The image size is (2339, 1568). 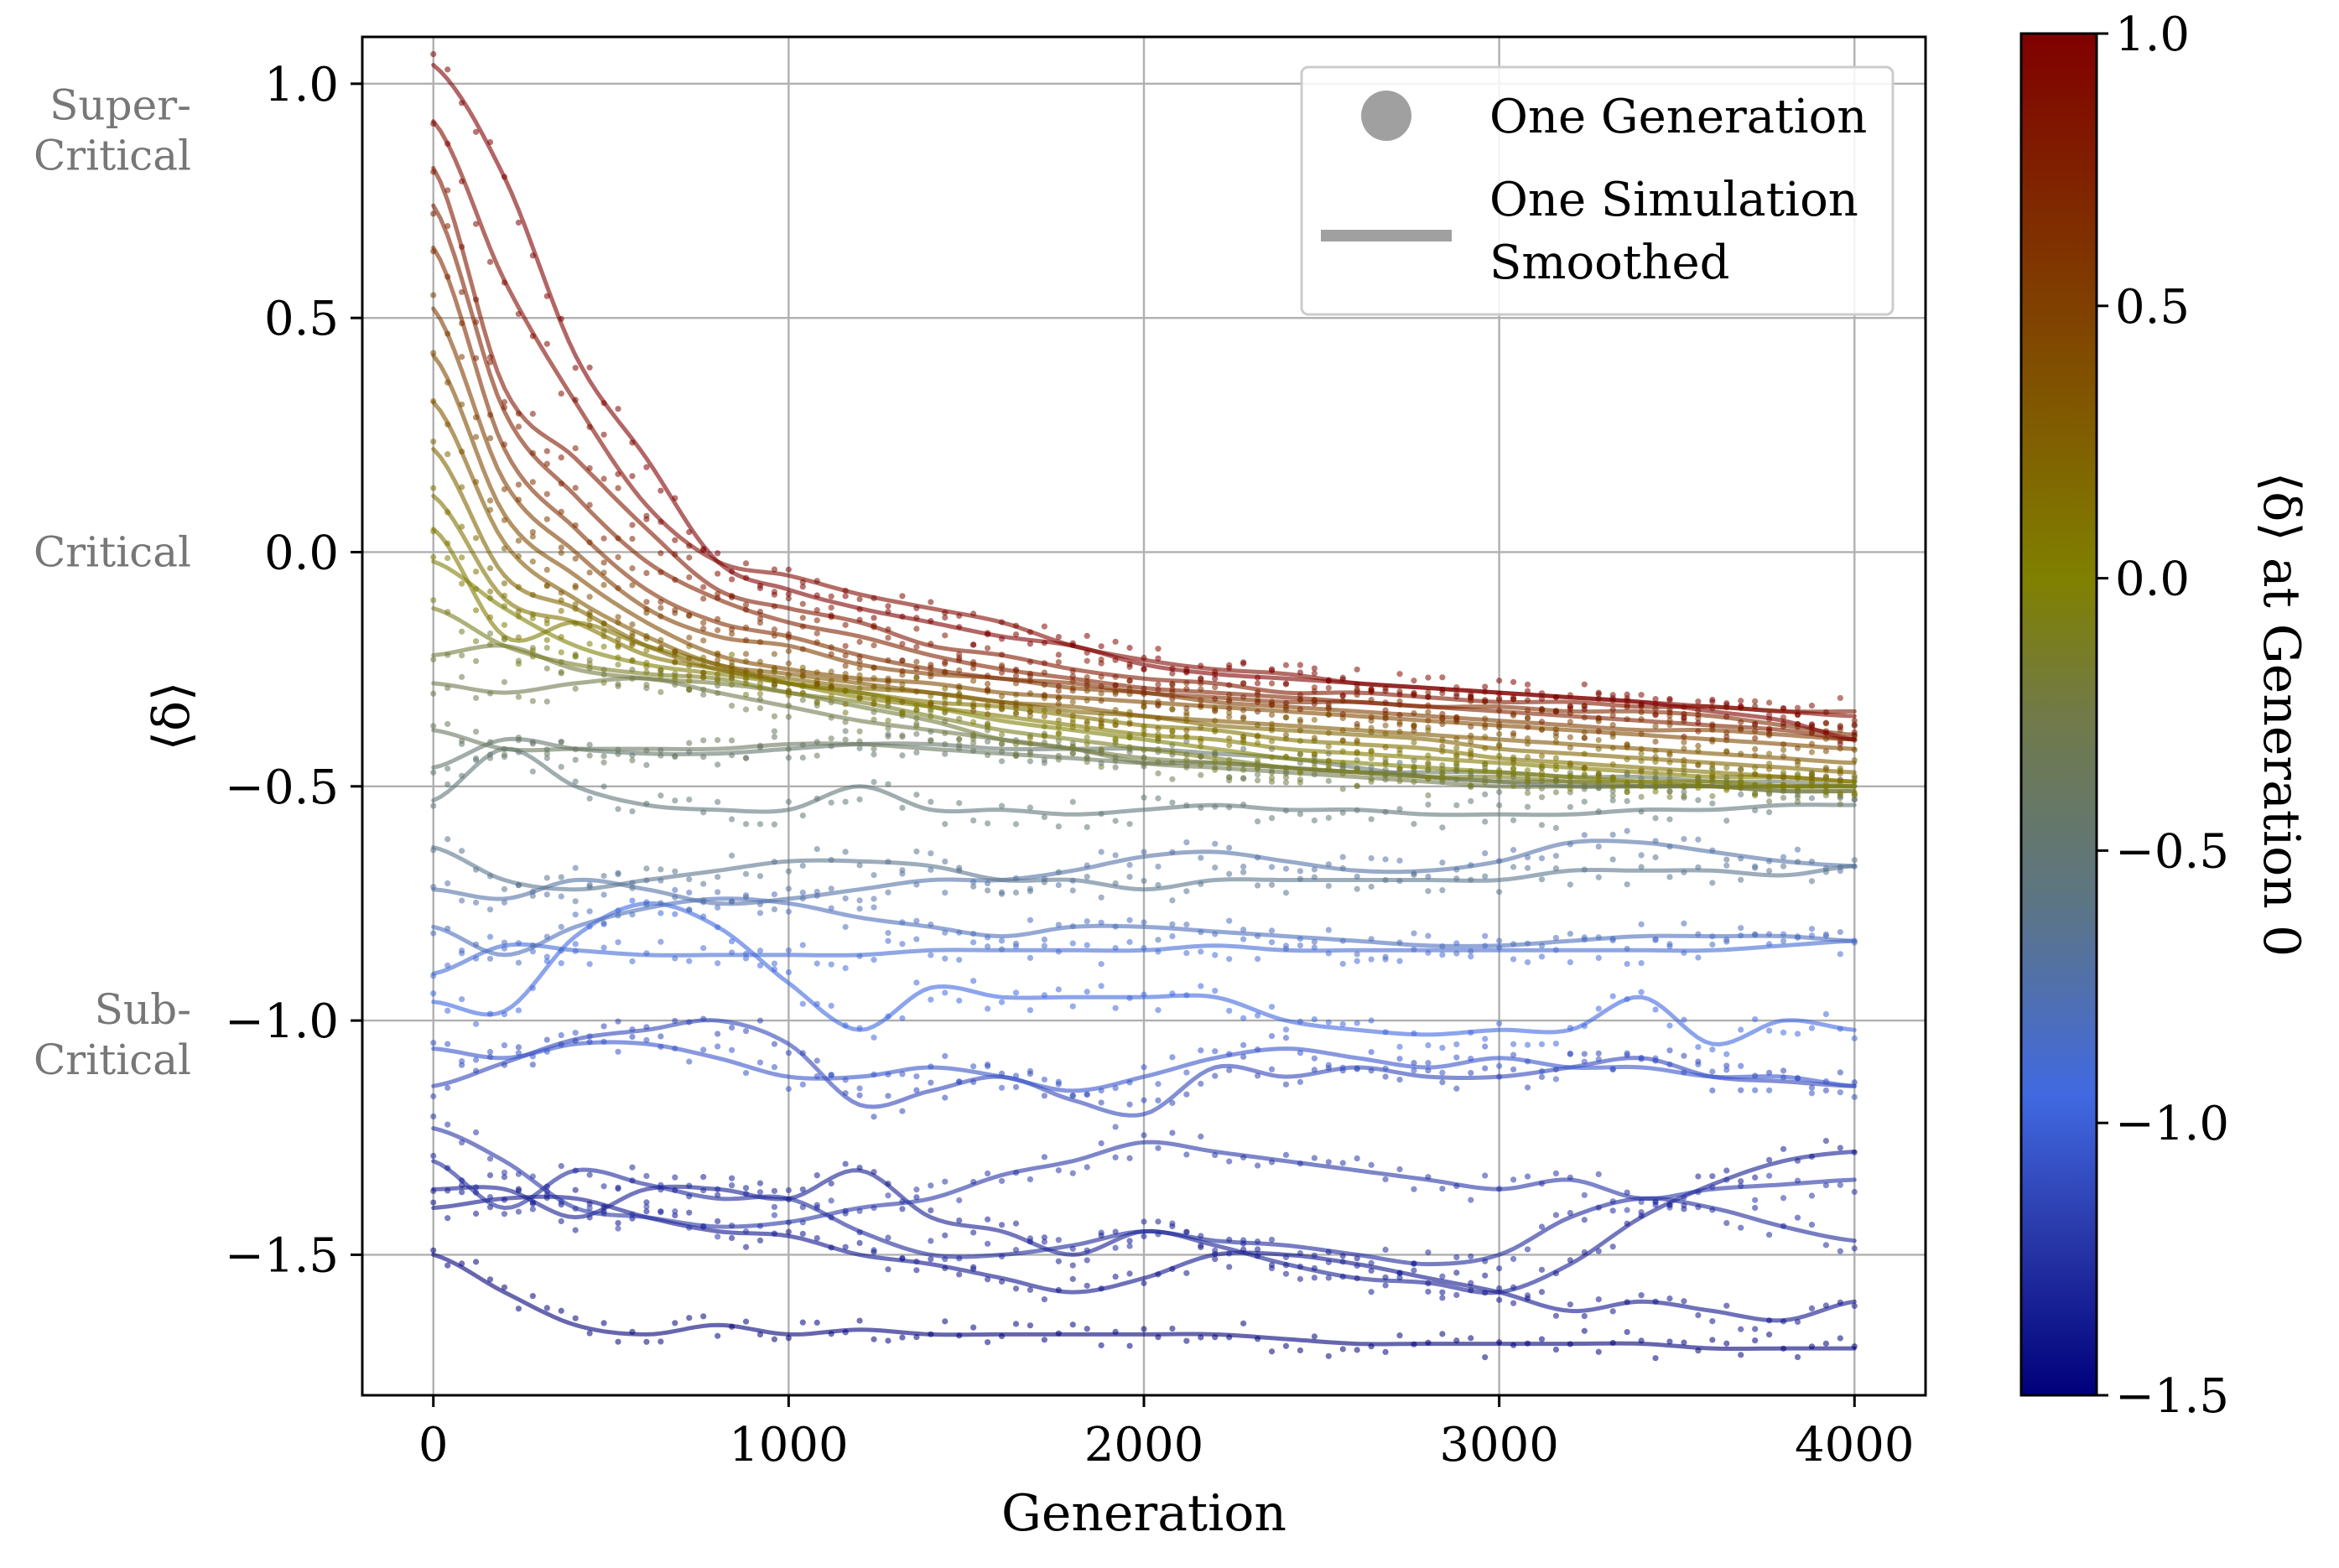 What do you see at coordinates (301, 553) in the screenshot?
I see `y-tick-label: 0.0` at bounding box center [301, 553].